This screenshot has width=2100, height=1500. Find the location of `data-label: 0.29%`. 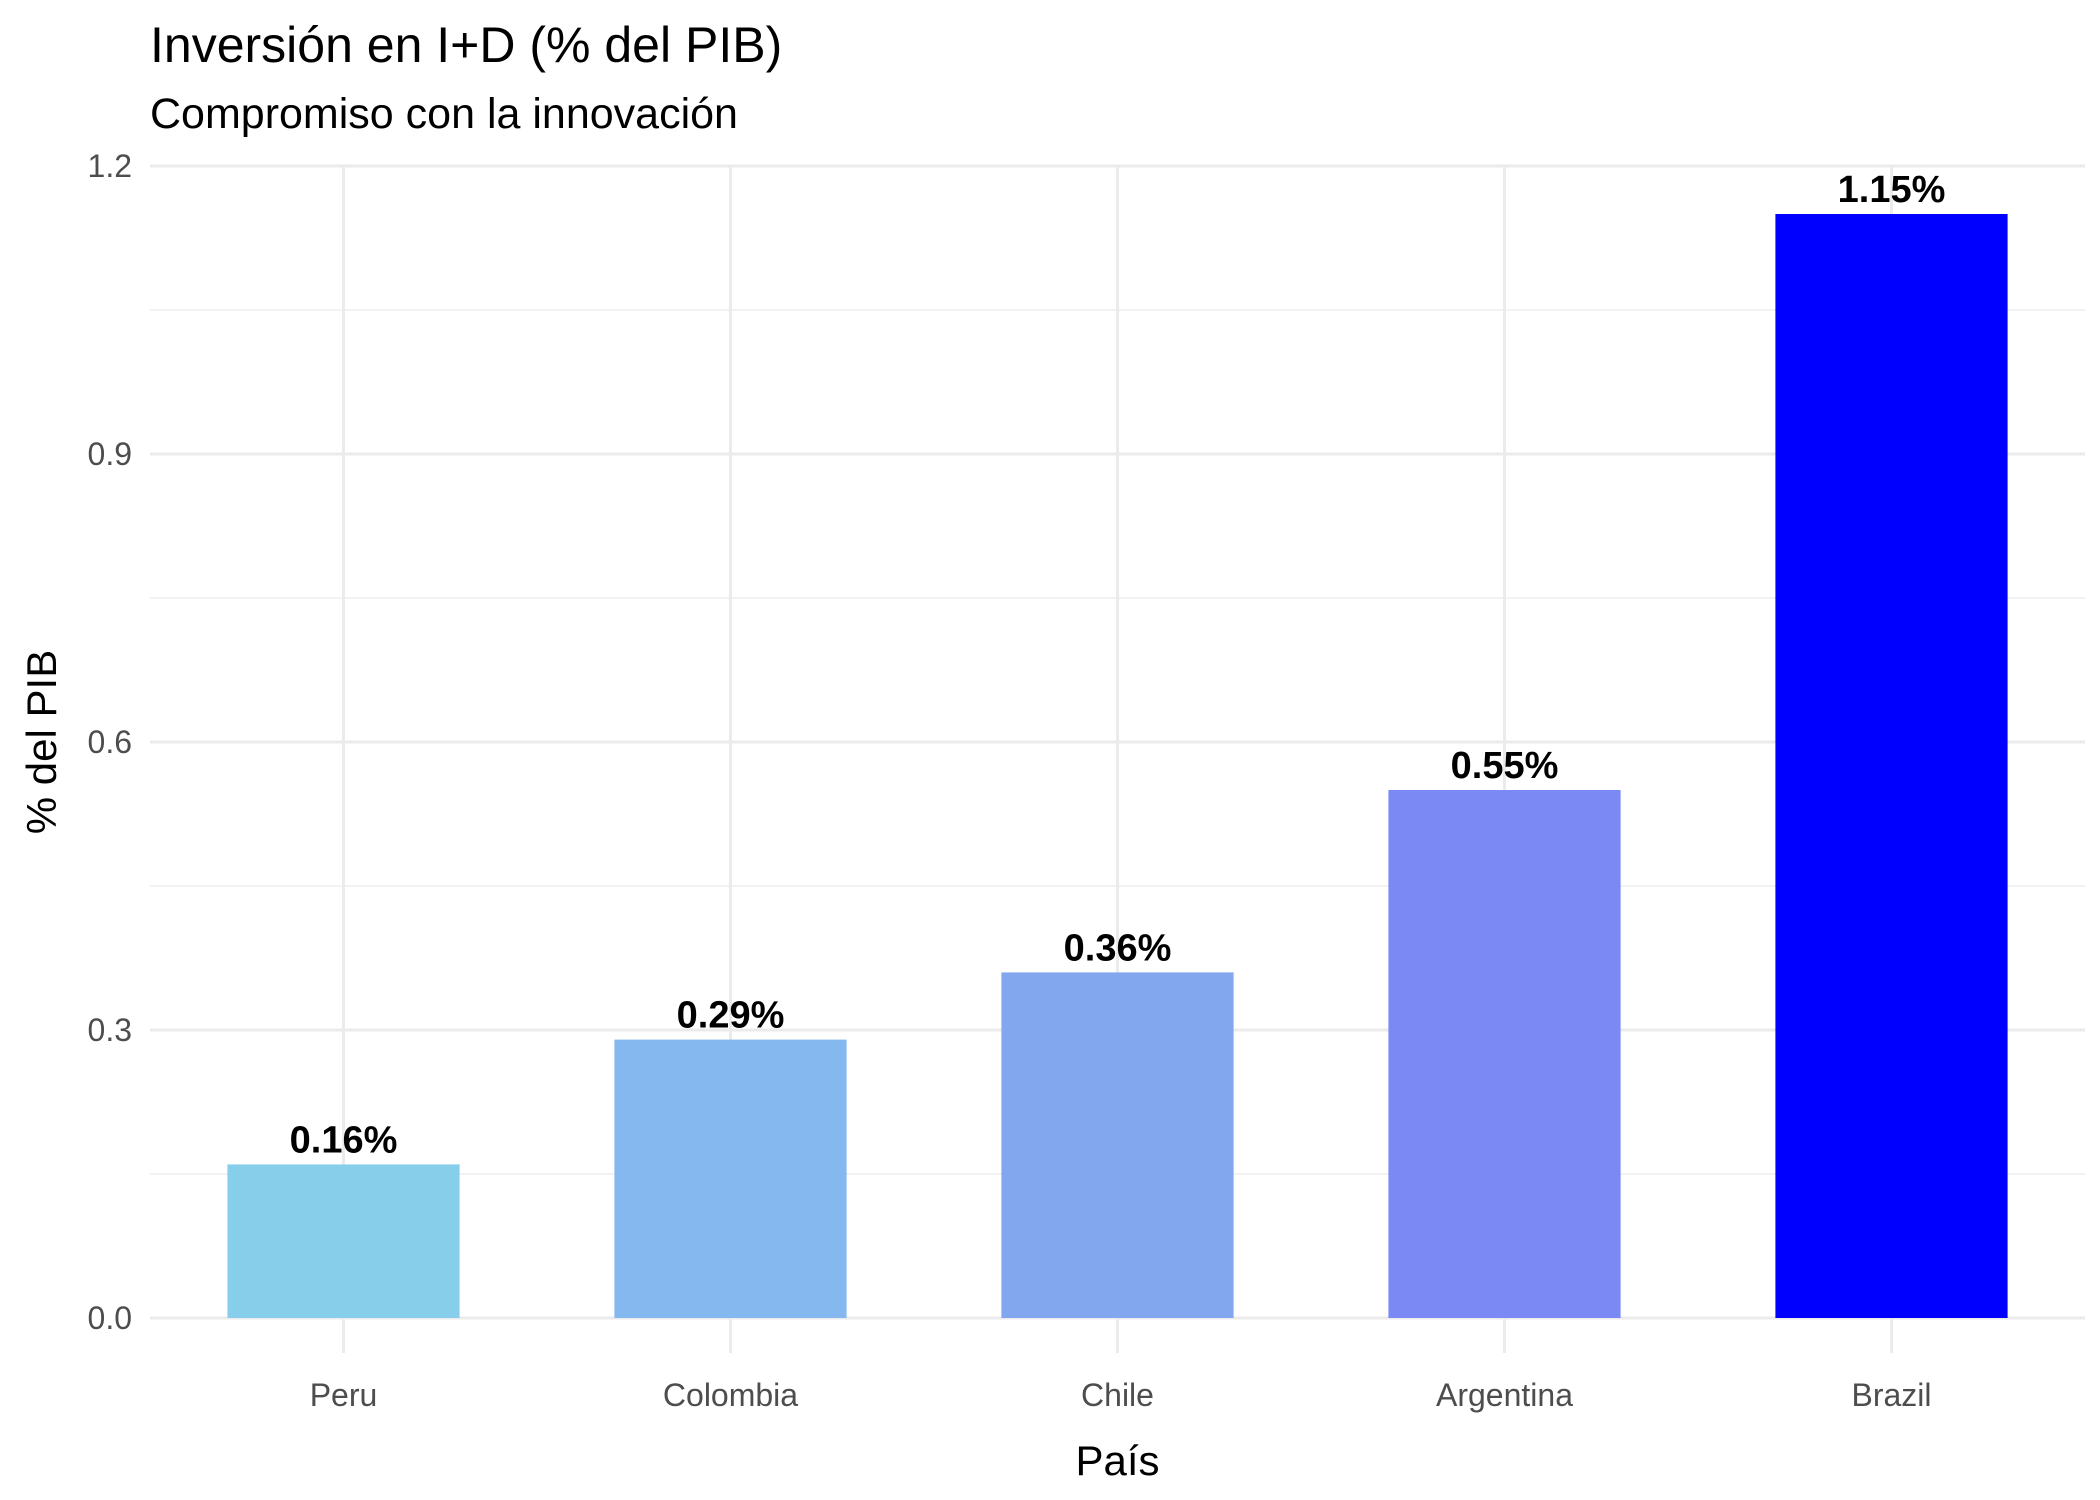

data-label: 0.29% is located at coordinates (731, 1016).